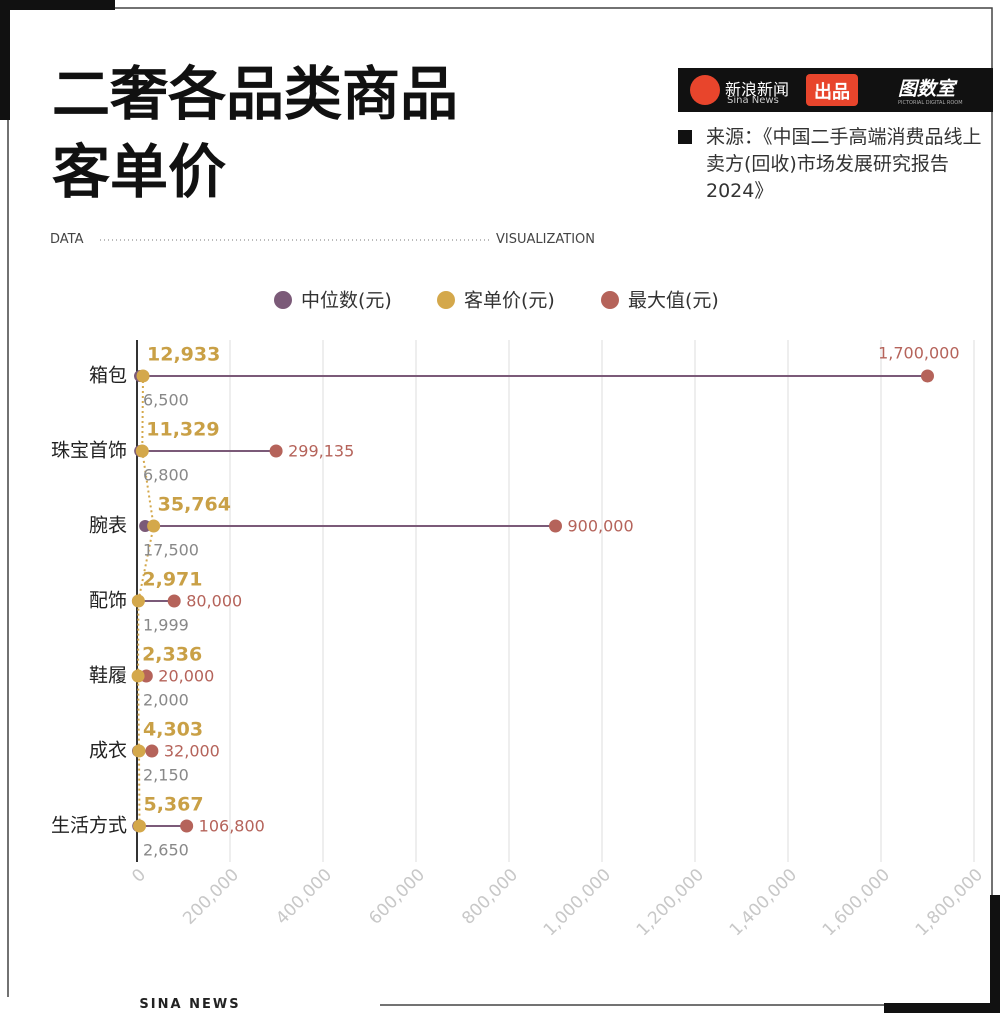 This screenshot has height=1013, width=1000. What do you see at coordinates (214, 601) in the screenshot?
I see `max-label: 80,000` at bounding box center [214, 601].